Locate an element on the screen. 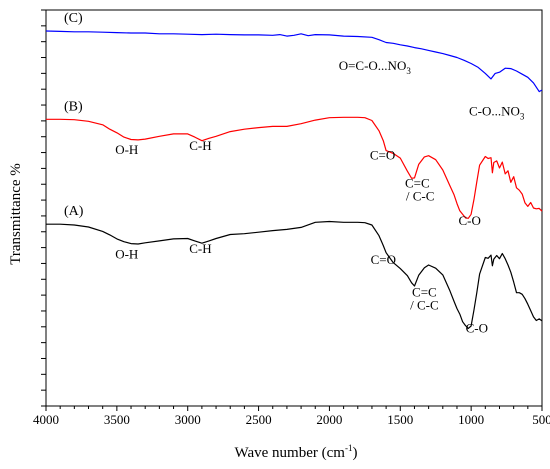 The image size is (550, 469). x-tick-label: 3000 is located at coordinates (188, 419).